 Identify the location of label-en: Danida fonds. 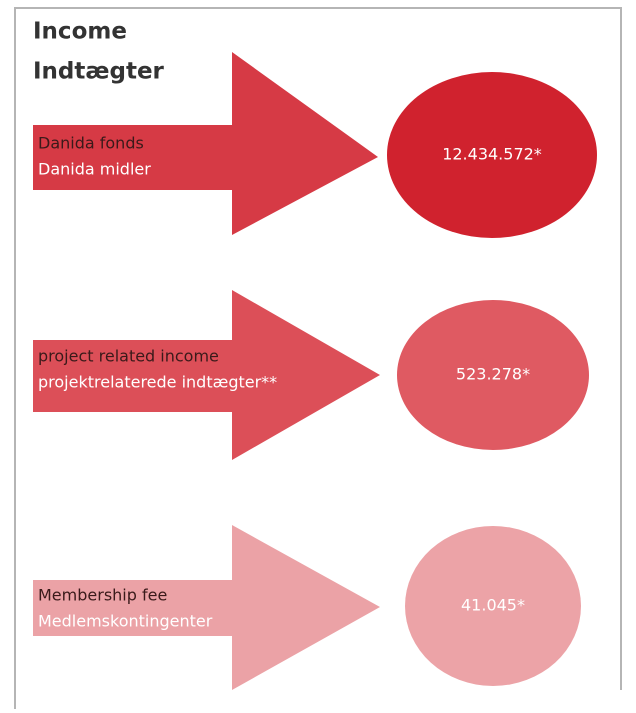
(91, 143).